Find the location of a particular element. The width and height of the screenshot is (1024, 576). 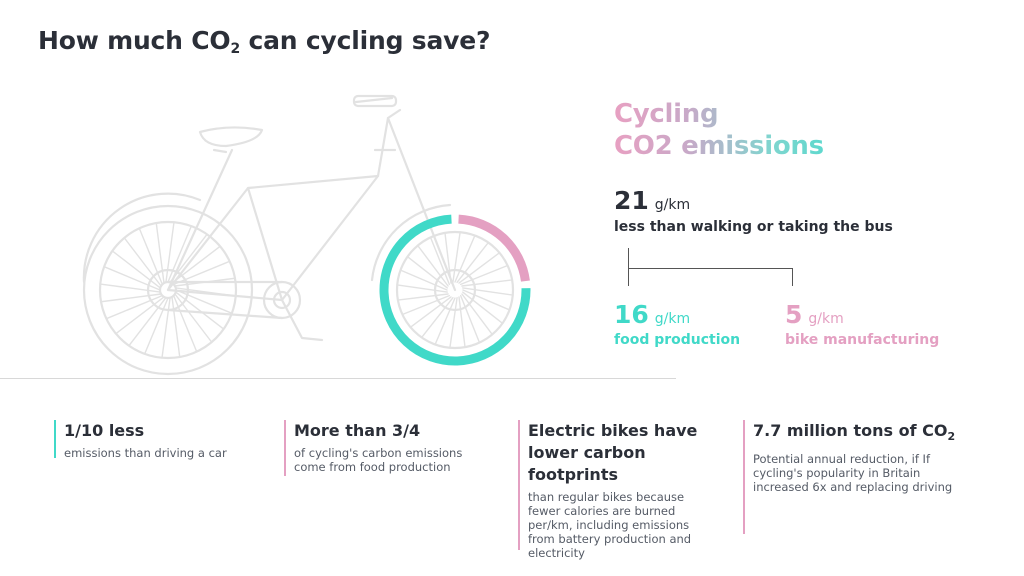

food-production-label: food production is located at coordinates (677, 340).